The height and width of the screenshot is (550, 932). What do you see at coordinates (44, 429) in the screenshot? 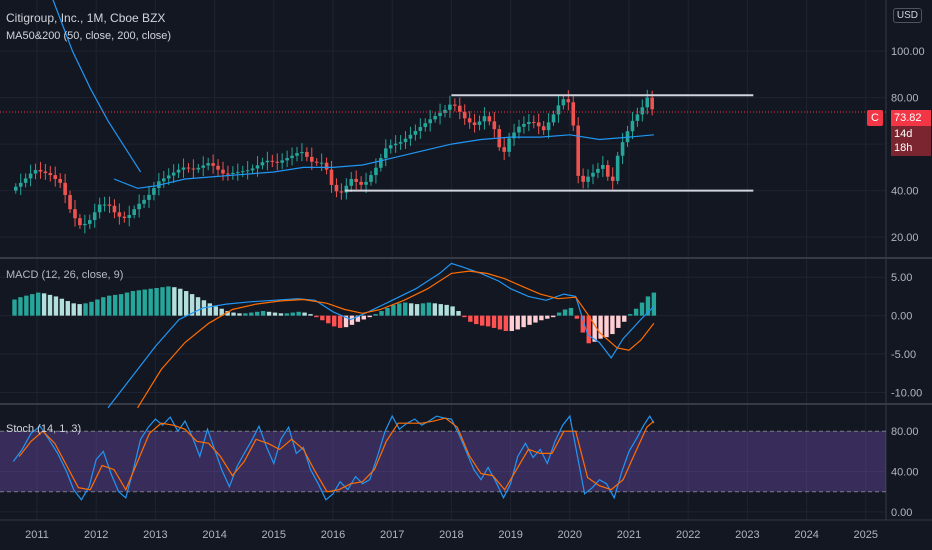
I see `stoch-indicator-label: Stoch (14, 1, 3)` at bounding box center [44, 429].